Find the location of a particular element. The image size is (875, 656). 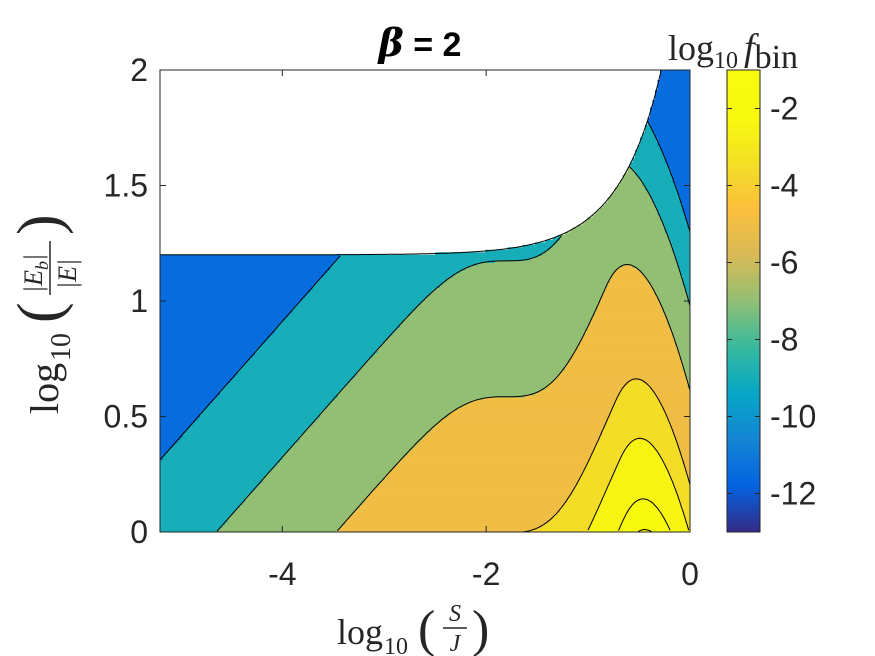

title-symbol: β is located at coordinates (390, 42).